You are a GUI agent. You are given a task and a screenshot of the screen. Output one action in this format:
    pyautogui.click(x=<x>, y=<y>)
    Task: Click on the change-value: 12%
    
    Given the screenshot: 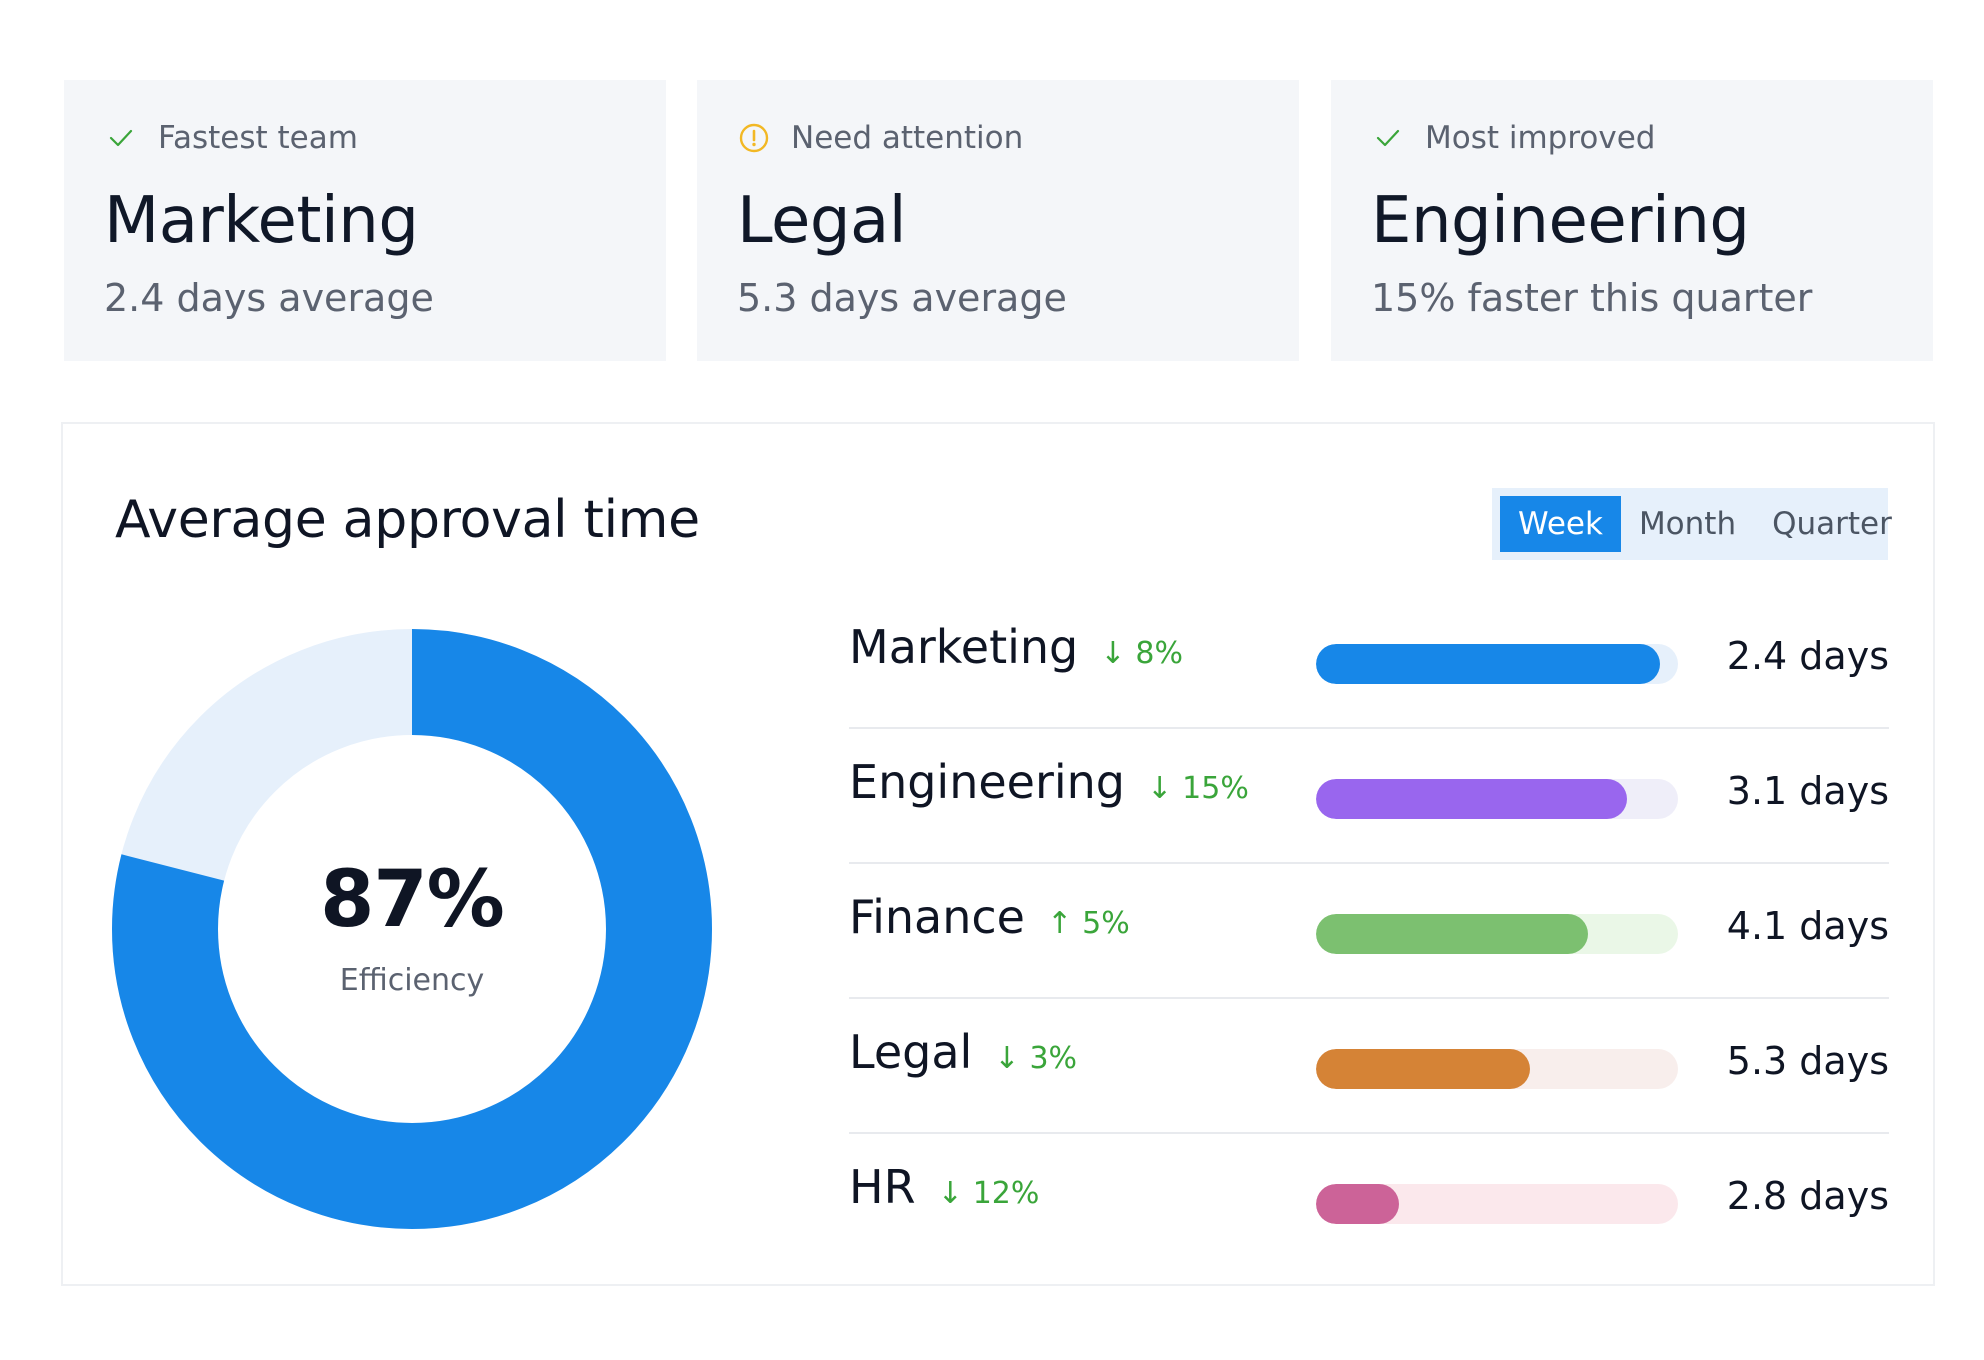 What is the action you would take?
    pyautogui.click(x=1006, y=1193)
    